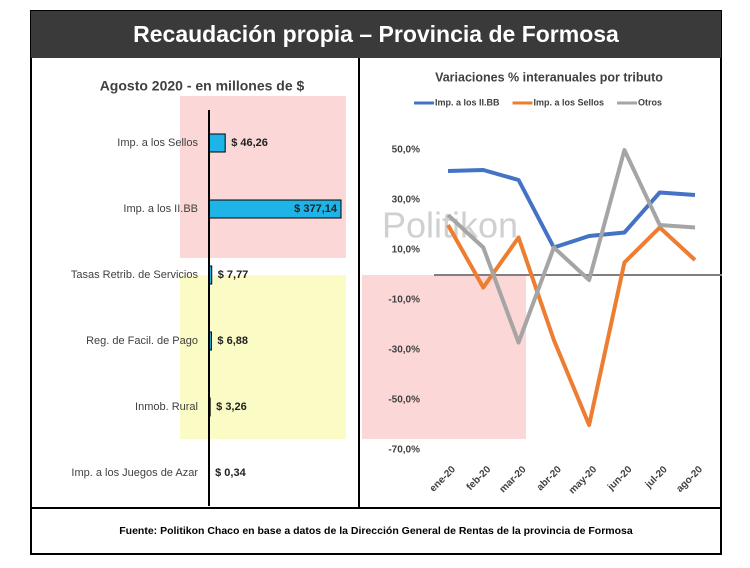  I want to click on category-label: Reg. de Facil. de Pago, so click(142, 341).